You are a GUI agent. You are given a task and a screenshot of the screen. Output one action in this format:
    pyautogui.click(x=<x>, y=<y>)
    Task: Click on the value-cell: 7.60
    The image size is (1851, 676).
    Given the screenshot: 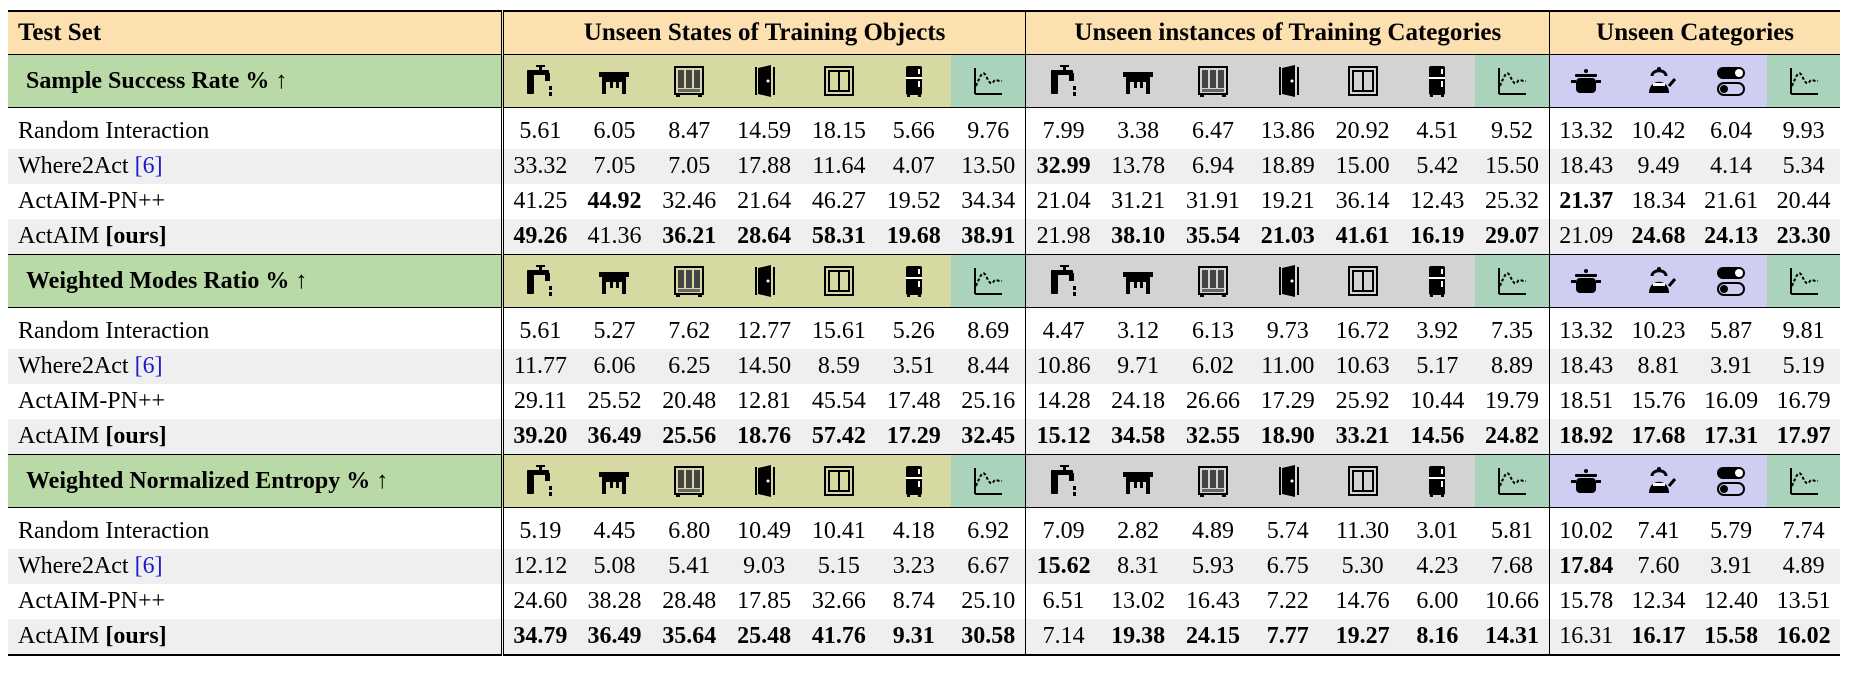 What is the action you would take?
    pyautogui.click(x=1658, y=566)
    